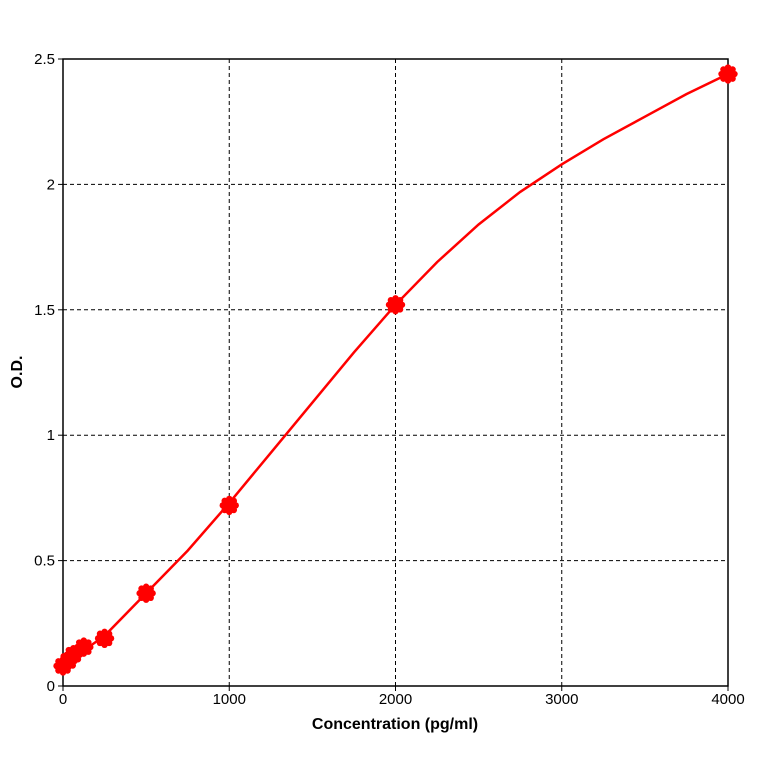 The height and width of the screenshot is (764, 764). Describe the element at coordinates (51, 435) in the screenshot. I see `y-tick-label: 1` at that location.